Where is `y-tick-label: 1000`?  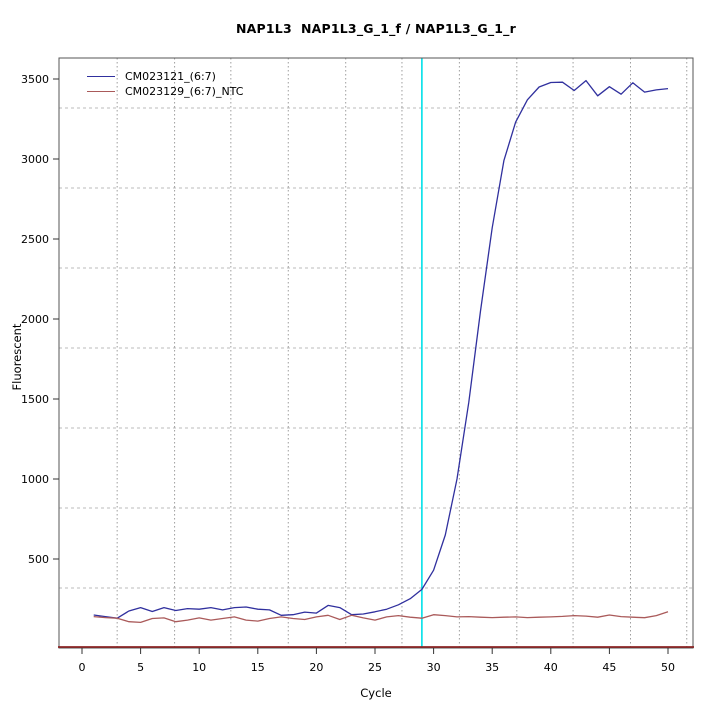
y-tick-label: 1000 is located at coordinates (35, 479).